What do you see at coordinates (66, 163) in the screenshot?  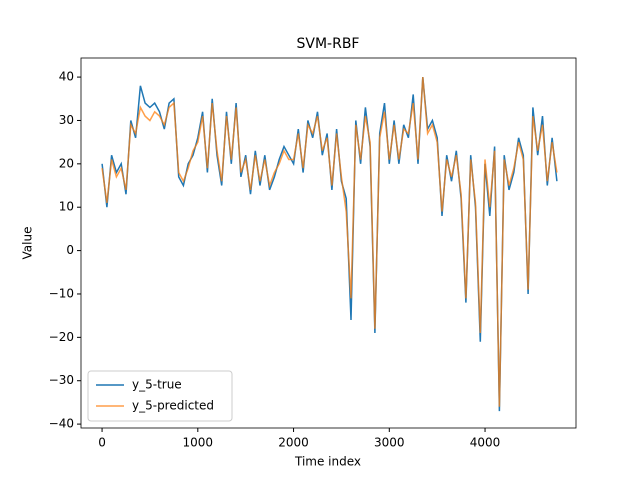 I see `y-tick-label: 20` at bounding box center [66, 163].